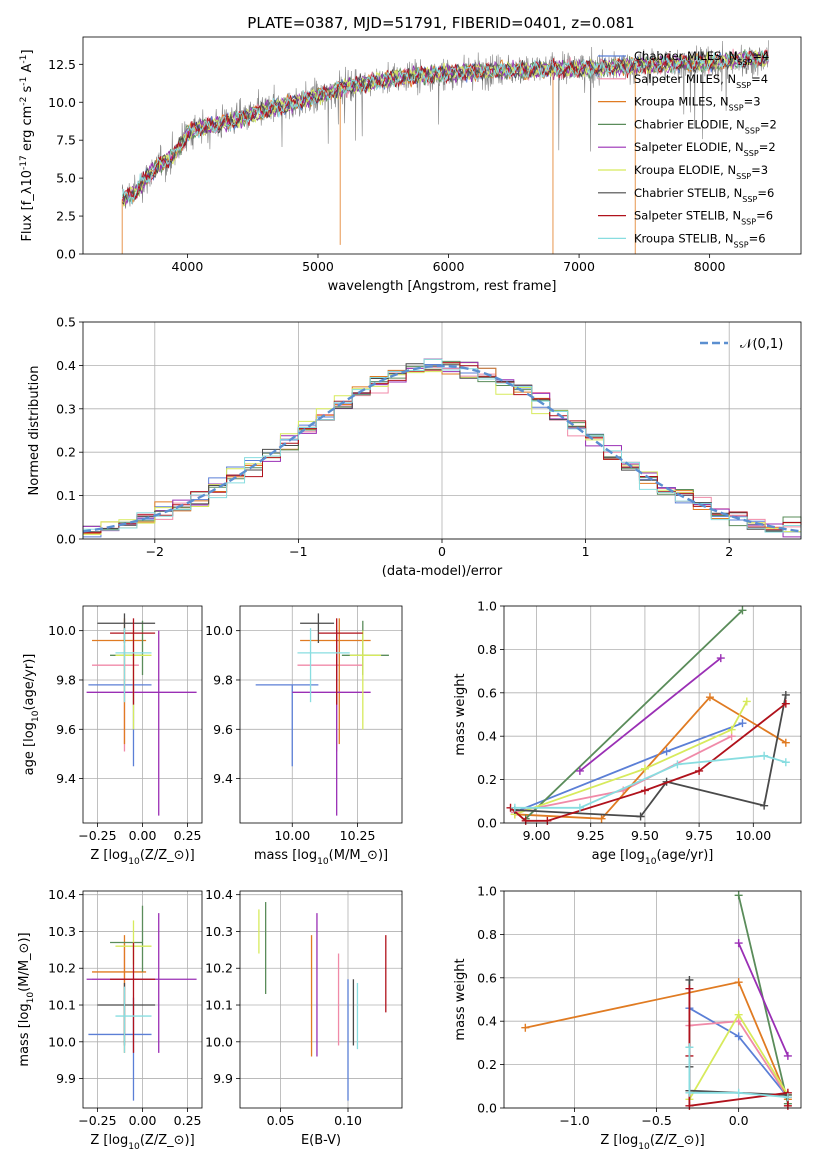 The height and width of the screenshot is (1170, 819). I want to click on x-axis-label: mass [log10(M/M_⊙)], so click(321, 857).